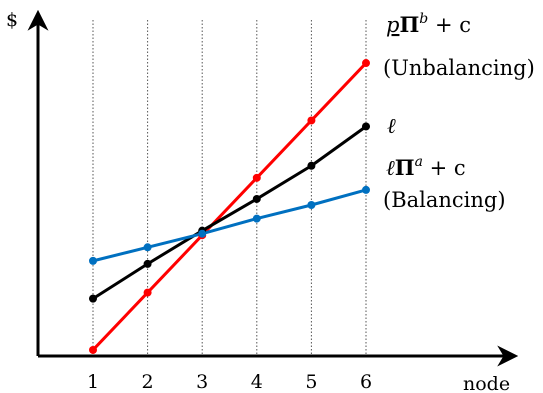 The height and width of the screenshot is (393, 543). I want to click on balancing-note: (Balancing), so click(444, 200).